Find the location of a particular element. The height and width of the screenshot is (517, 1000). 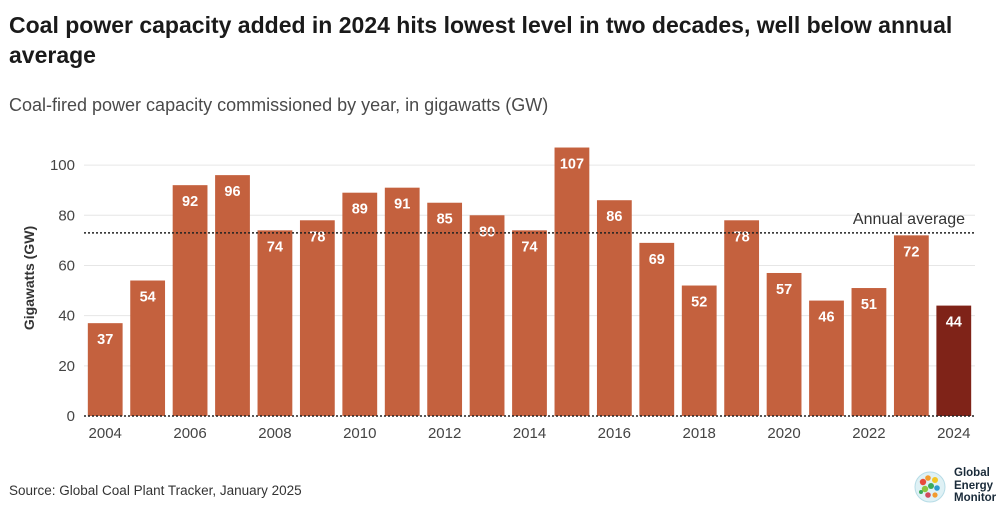

y-tick-label: 60 is located at coordinates (66, 265).